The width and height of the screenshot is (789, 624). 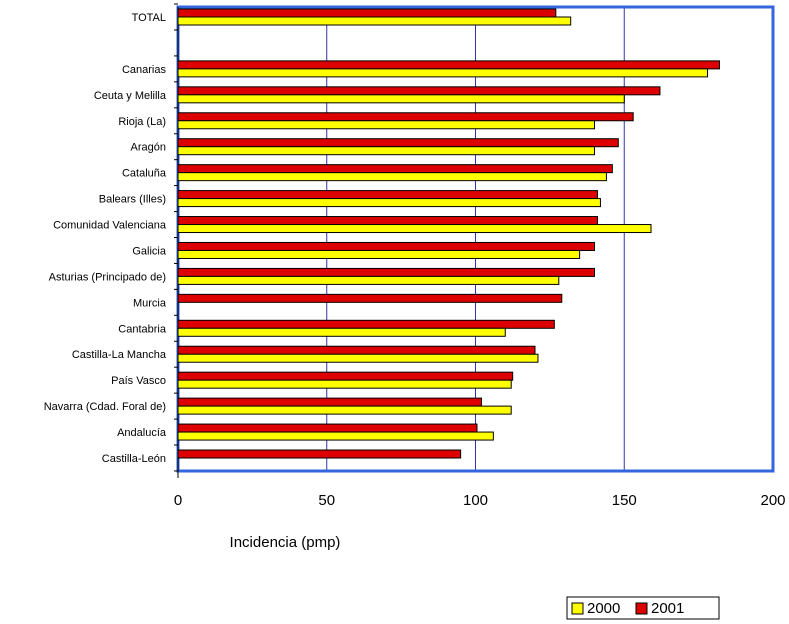 I want to click on category-label: País Vasco, so click(x=138, y=381).